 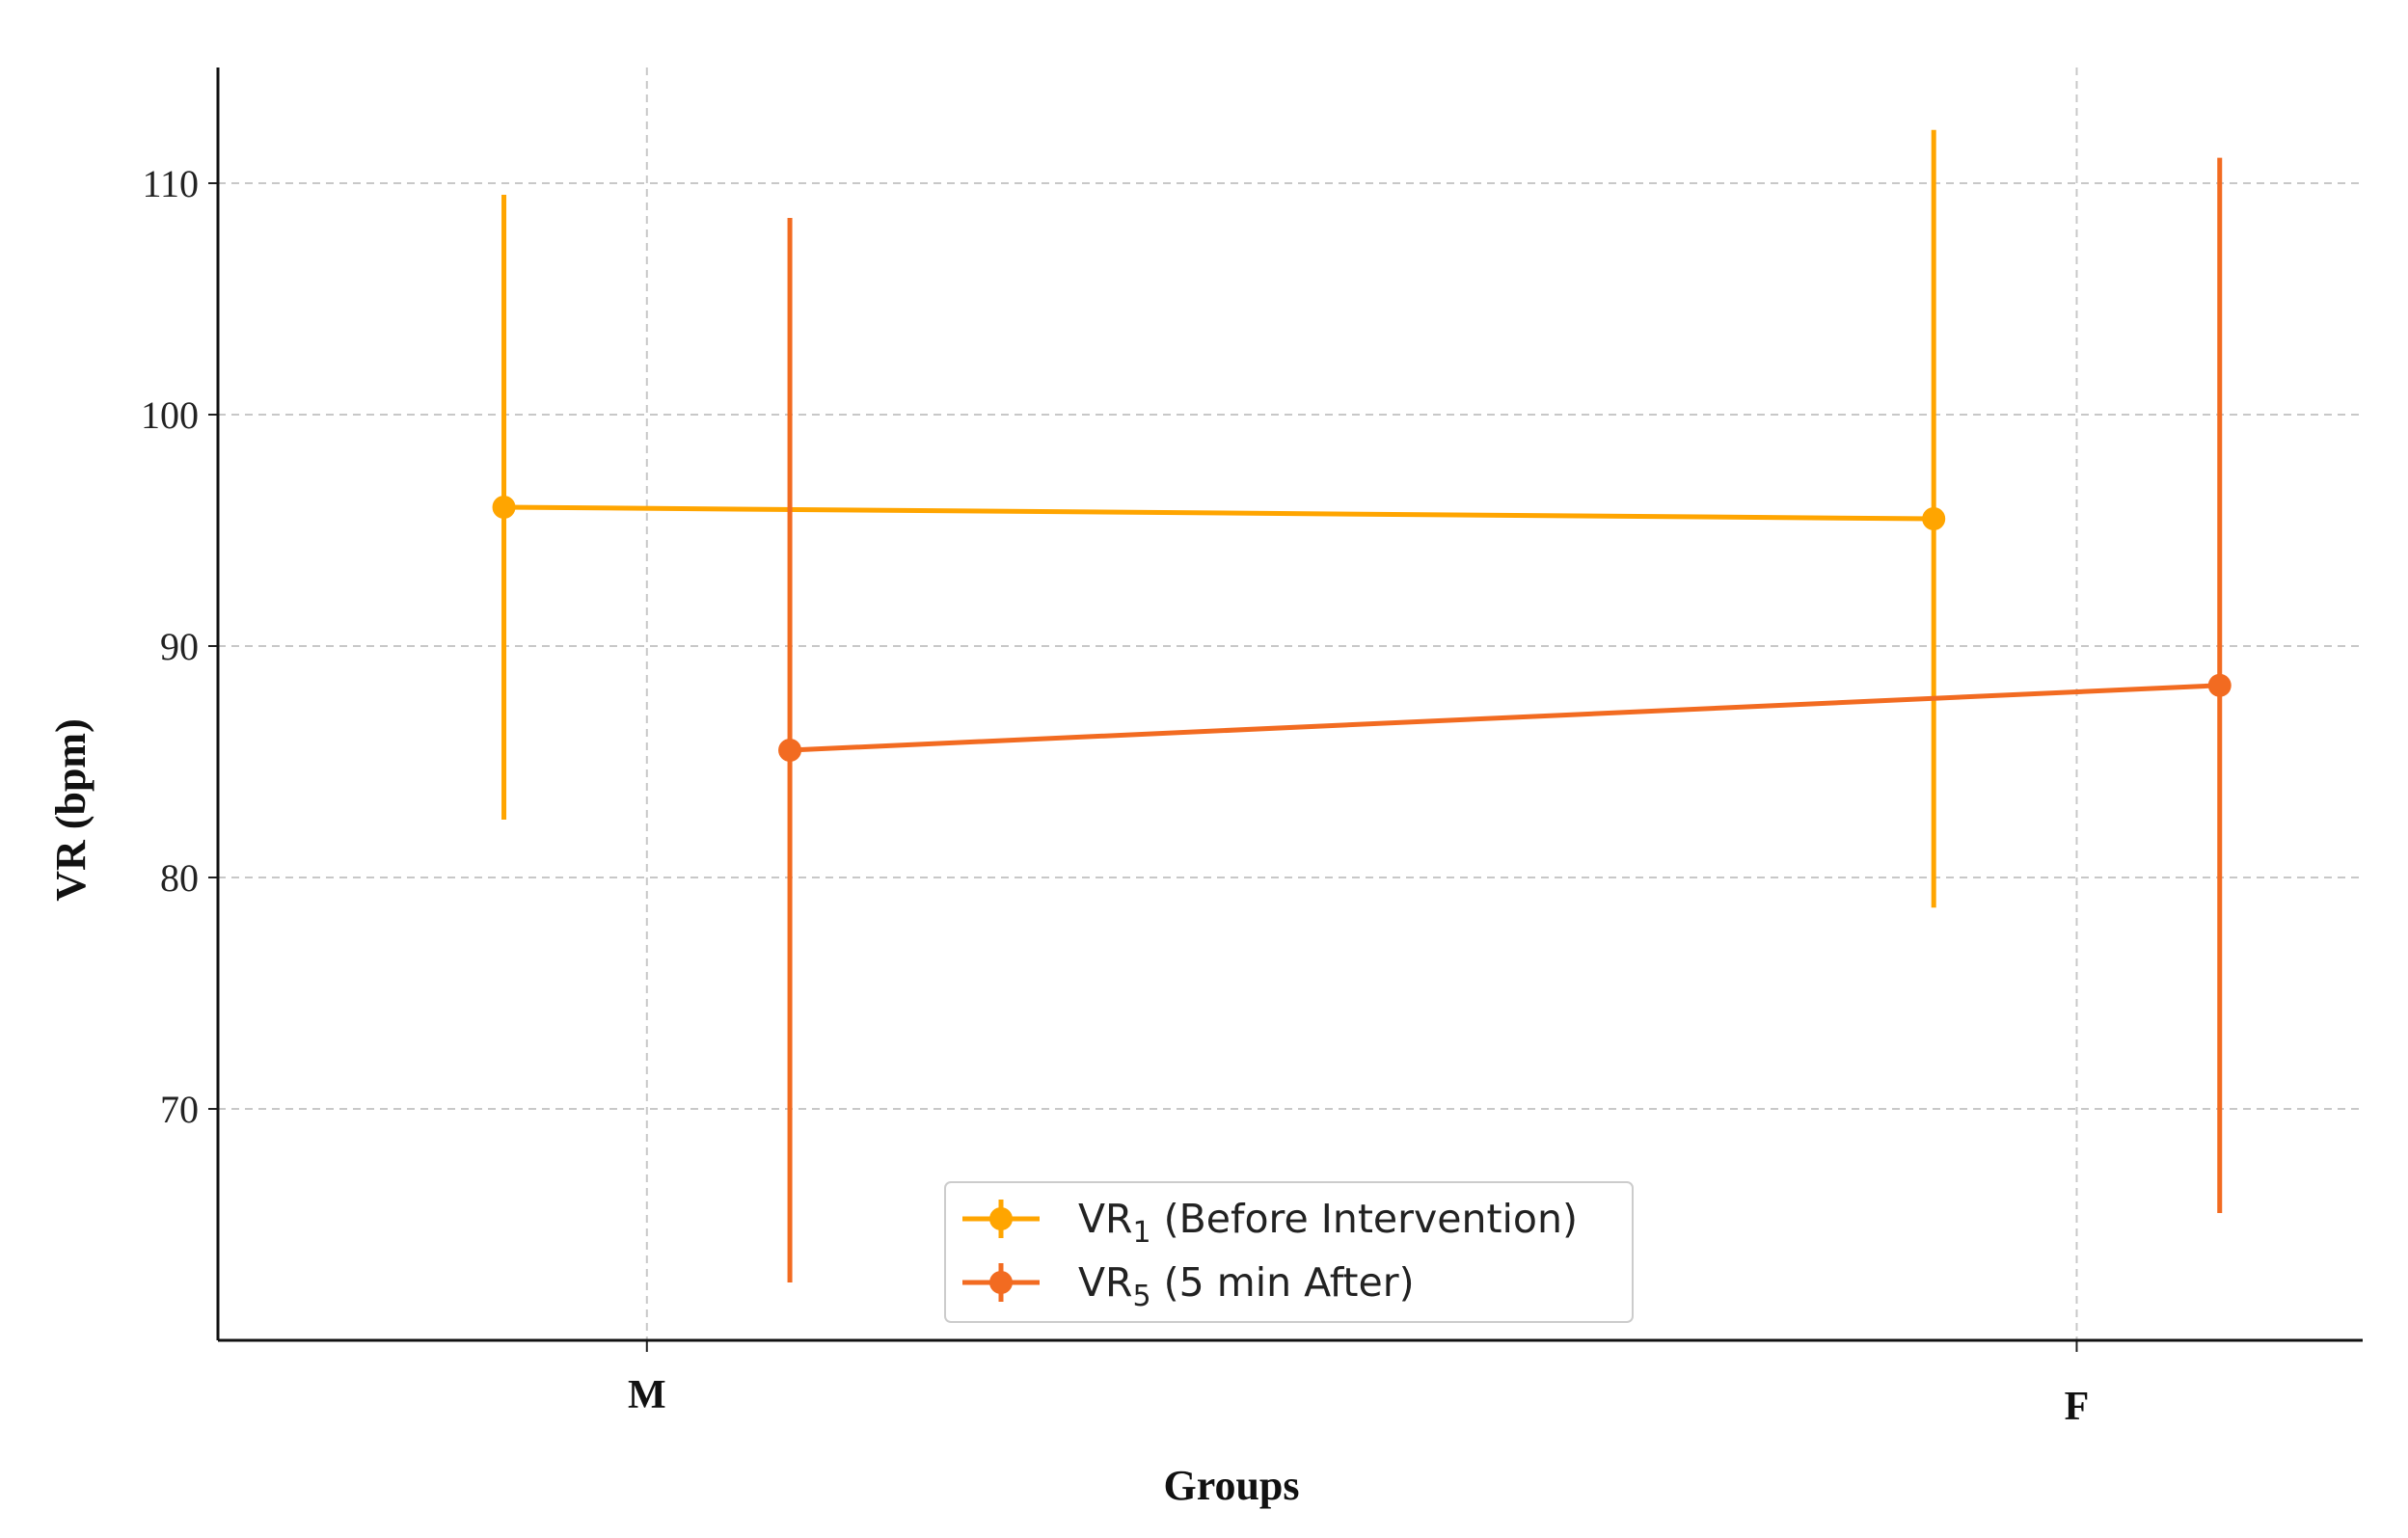 I want to click on y-tick-label: 80, so click(x=180, y=878).